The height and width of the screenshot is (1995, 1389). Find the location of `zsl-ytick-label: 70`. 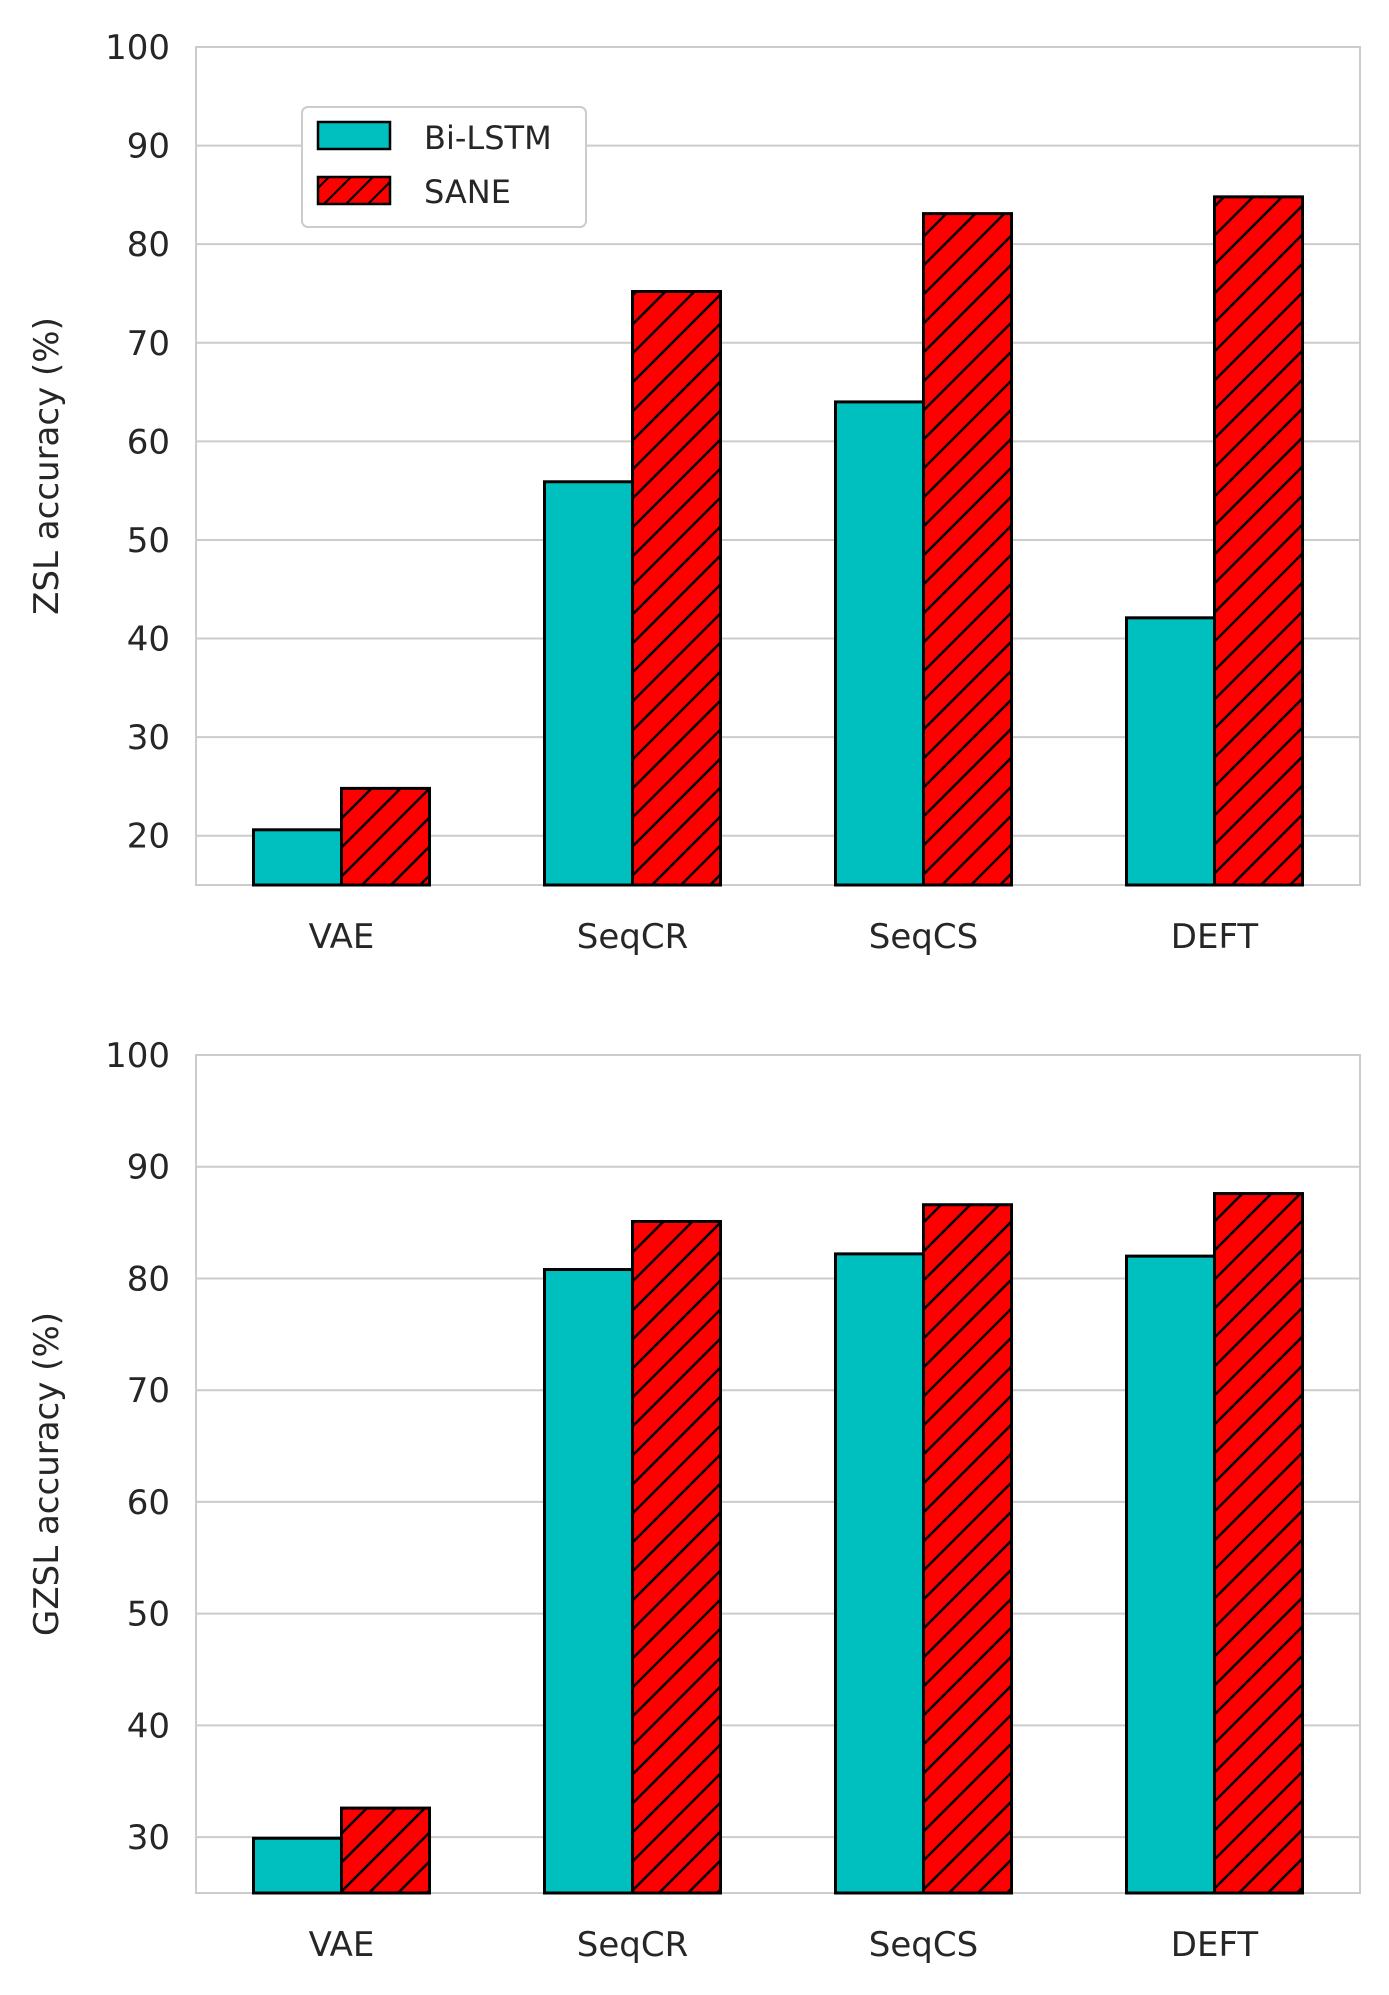

zsl-ytick-label: 70 is located at coordinates (148, 344).